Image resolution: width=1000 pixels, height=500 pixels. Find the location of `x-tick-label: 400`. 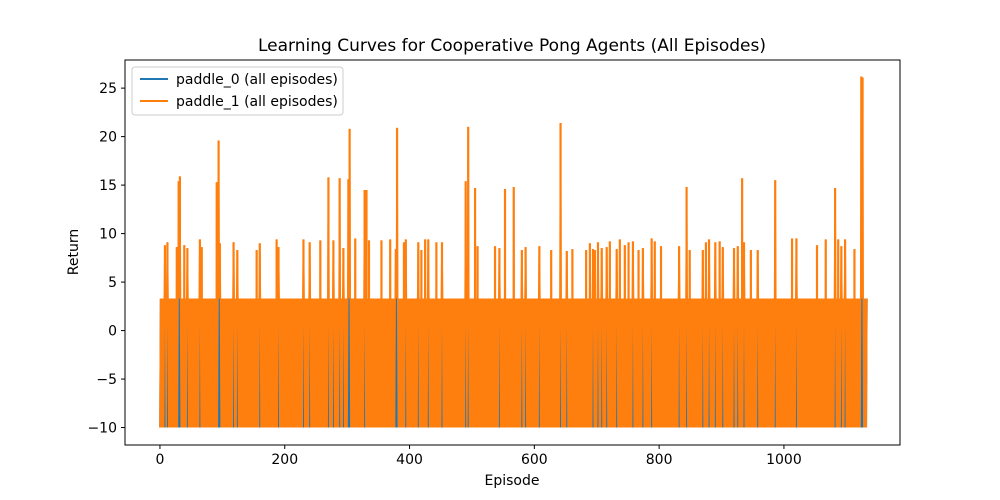

x-tick-label: 400 is located at coordinates (409, 460).